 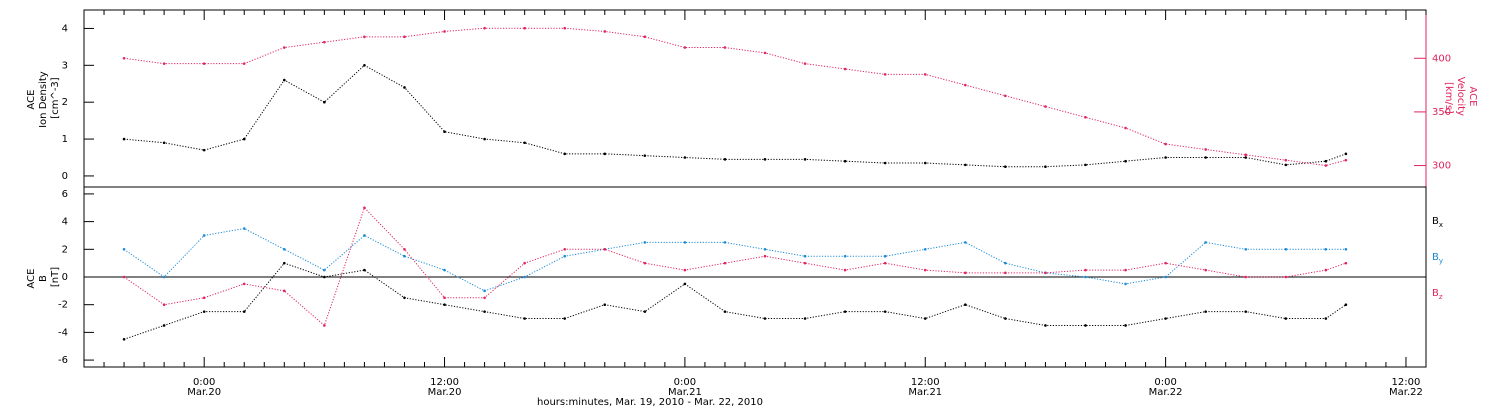 I want to click on velocity-tick-label: 300, so click(x=1441, y=166).